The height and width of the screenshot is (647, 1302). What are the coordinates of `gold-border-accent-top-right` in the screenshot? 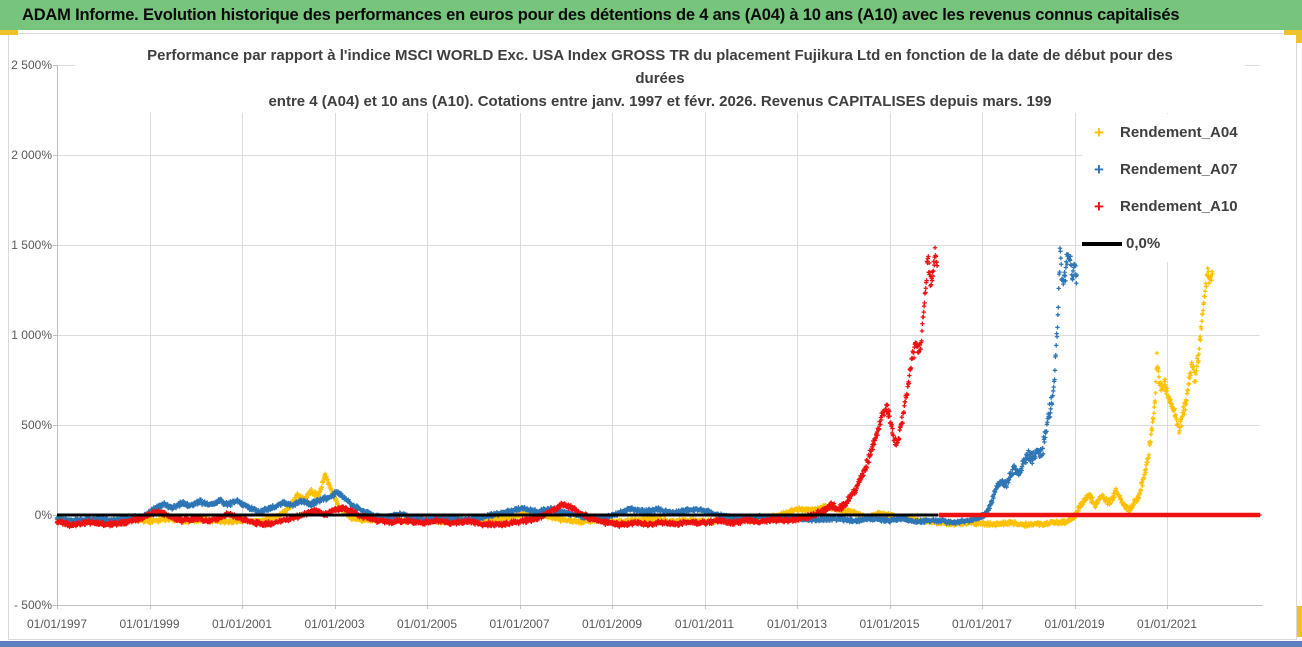 It's located at (1293, 32).